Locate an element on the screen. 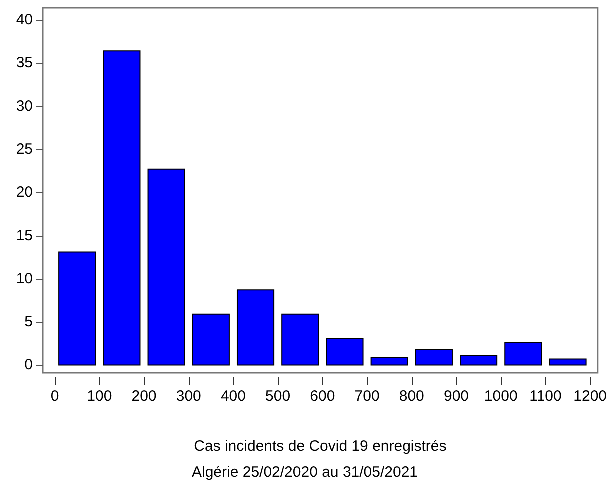 Image resolution: width=610 pixels, height=493 pixels. x-tick-label: 1000 is located at coordinates (501, 396).